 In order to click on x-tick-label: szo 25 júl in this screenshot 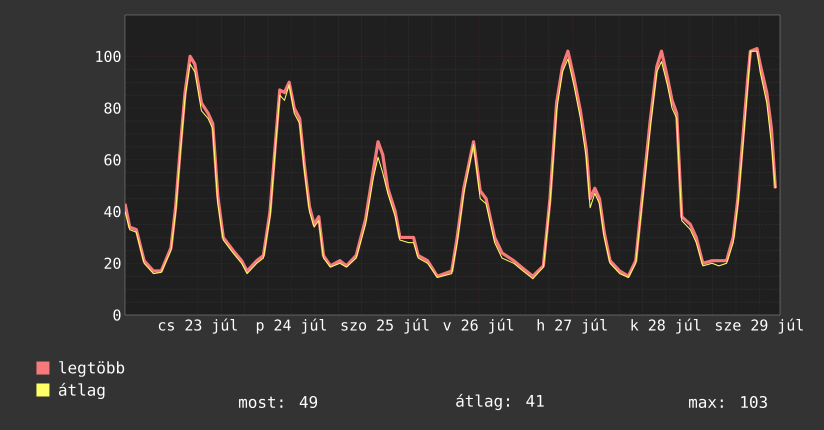, I will do `click(385, 326)`.